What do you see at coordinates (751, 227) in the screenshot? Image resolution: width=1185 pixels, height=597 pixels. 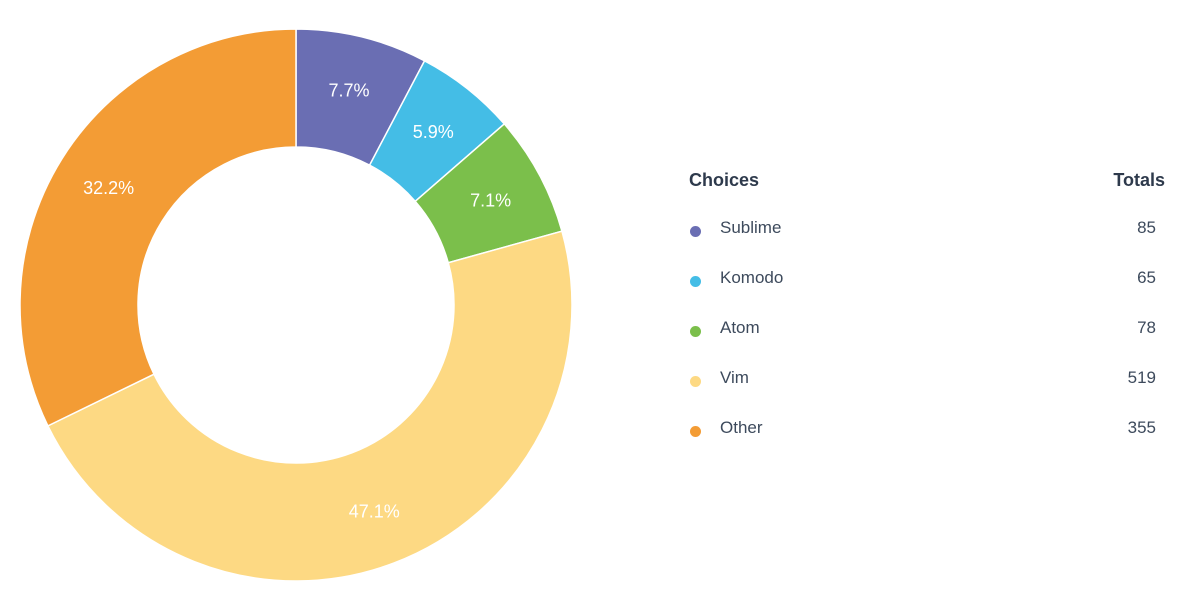 I see `legend-label-sublime: Sublime` at bounding box center [751, 227].